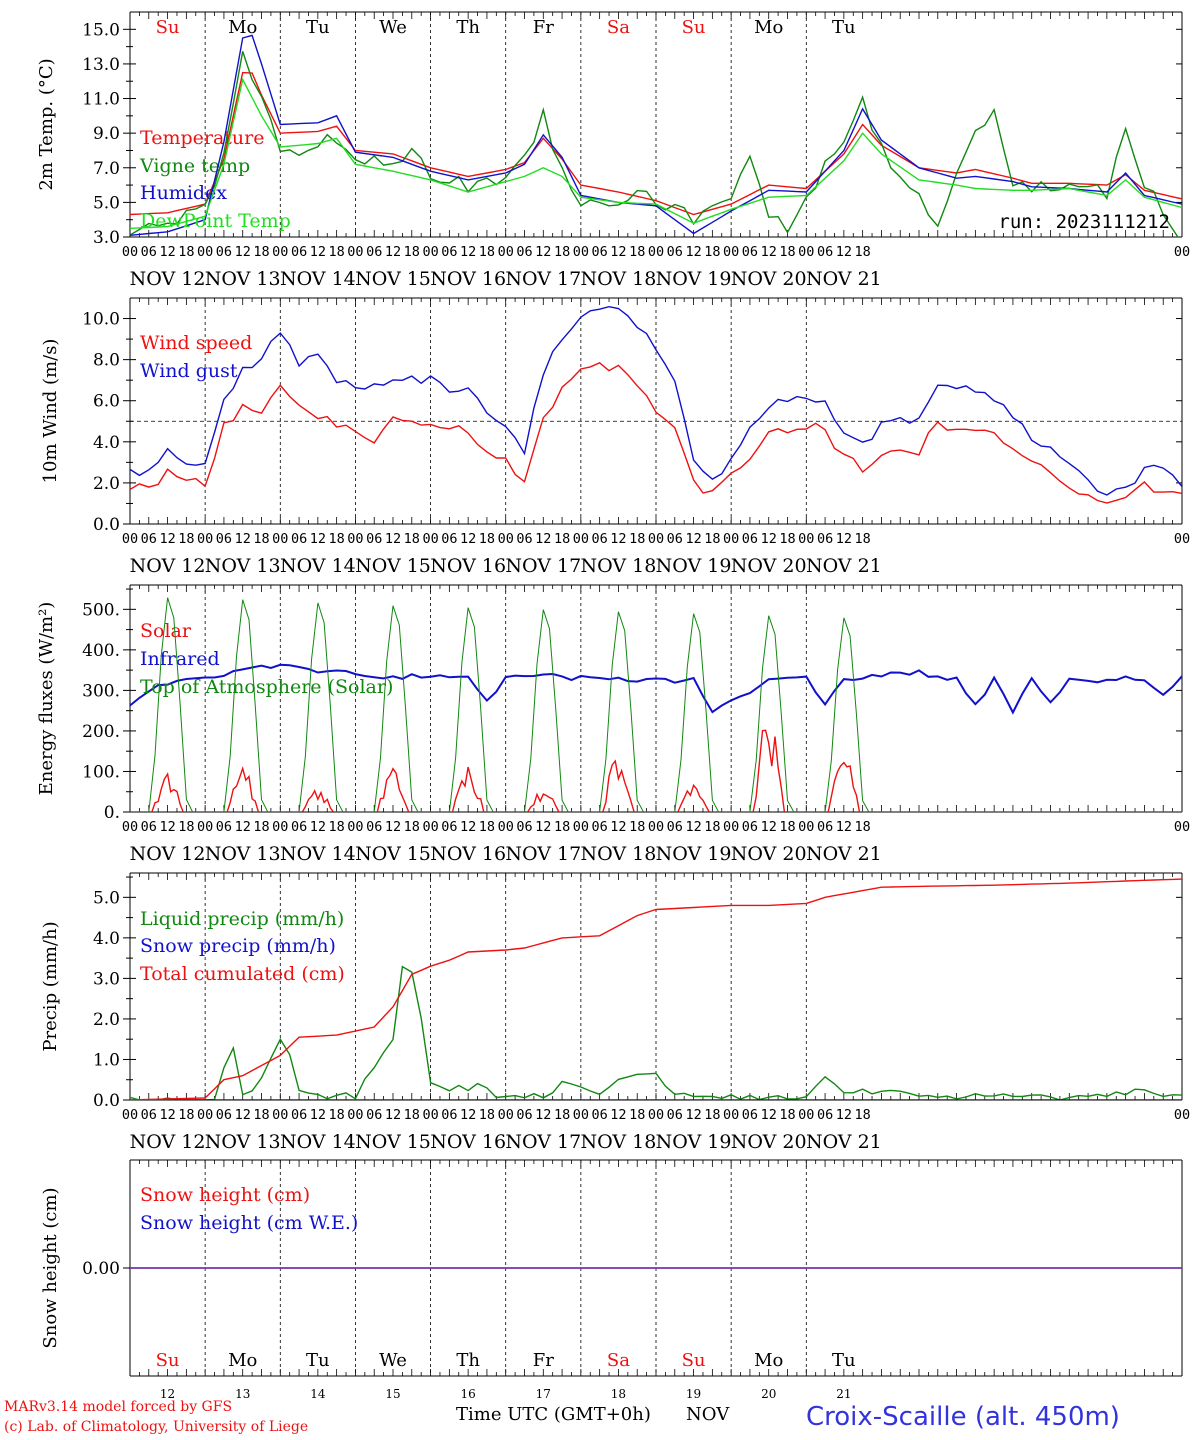 This screenshot has height=1440, width=1194. Describe the element at coordinates (694, 854) in the screenshot. I see `date-label: NOV 19` at that location.